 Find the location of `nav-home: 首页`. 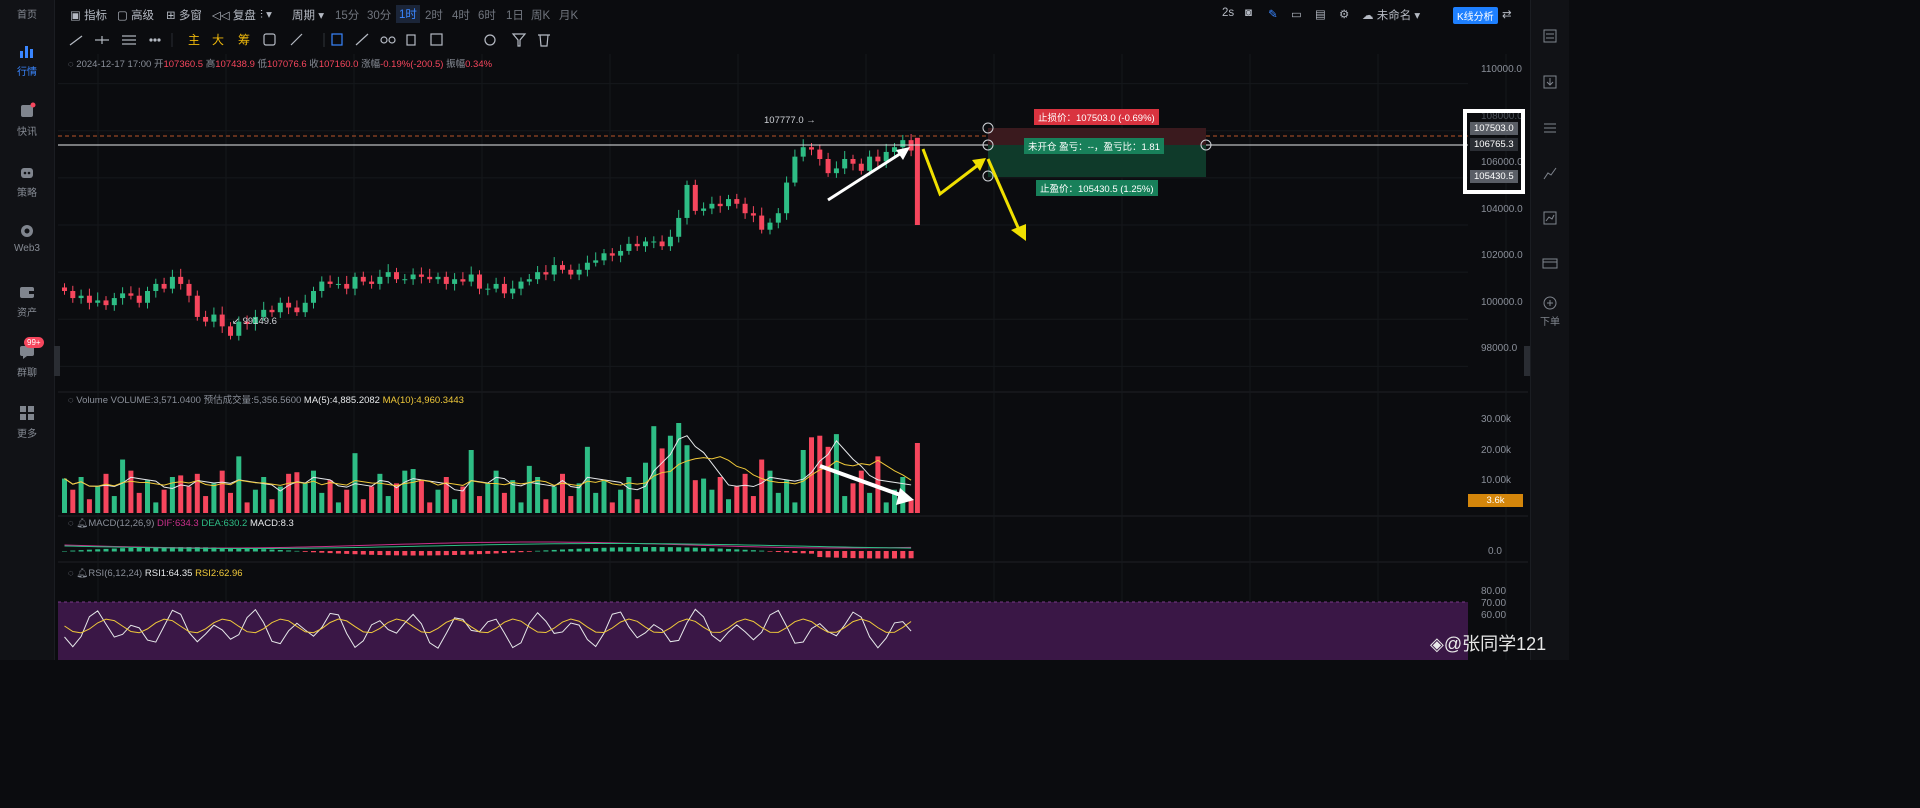

nav-home: 首页 is located at coordinates (27, 13).